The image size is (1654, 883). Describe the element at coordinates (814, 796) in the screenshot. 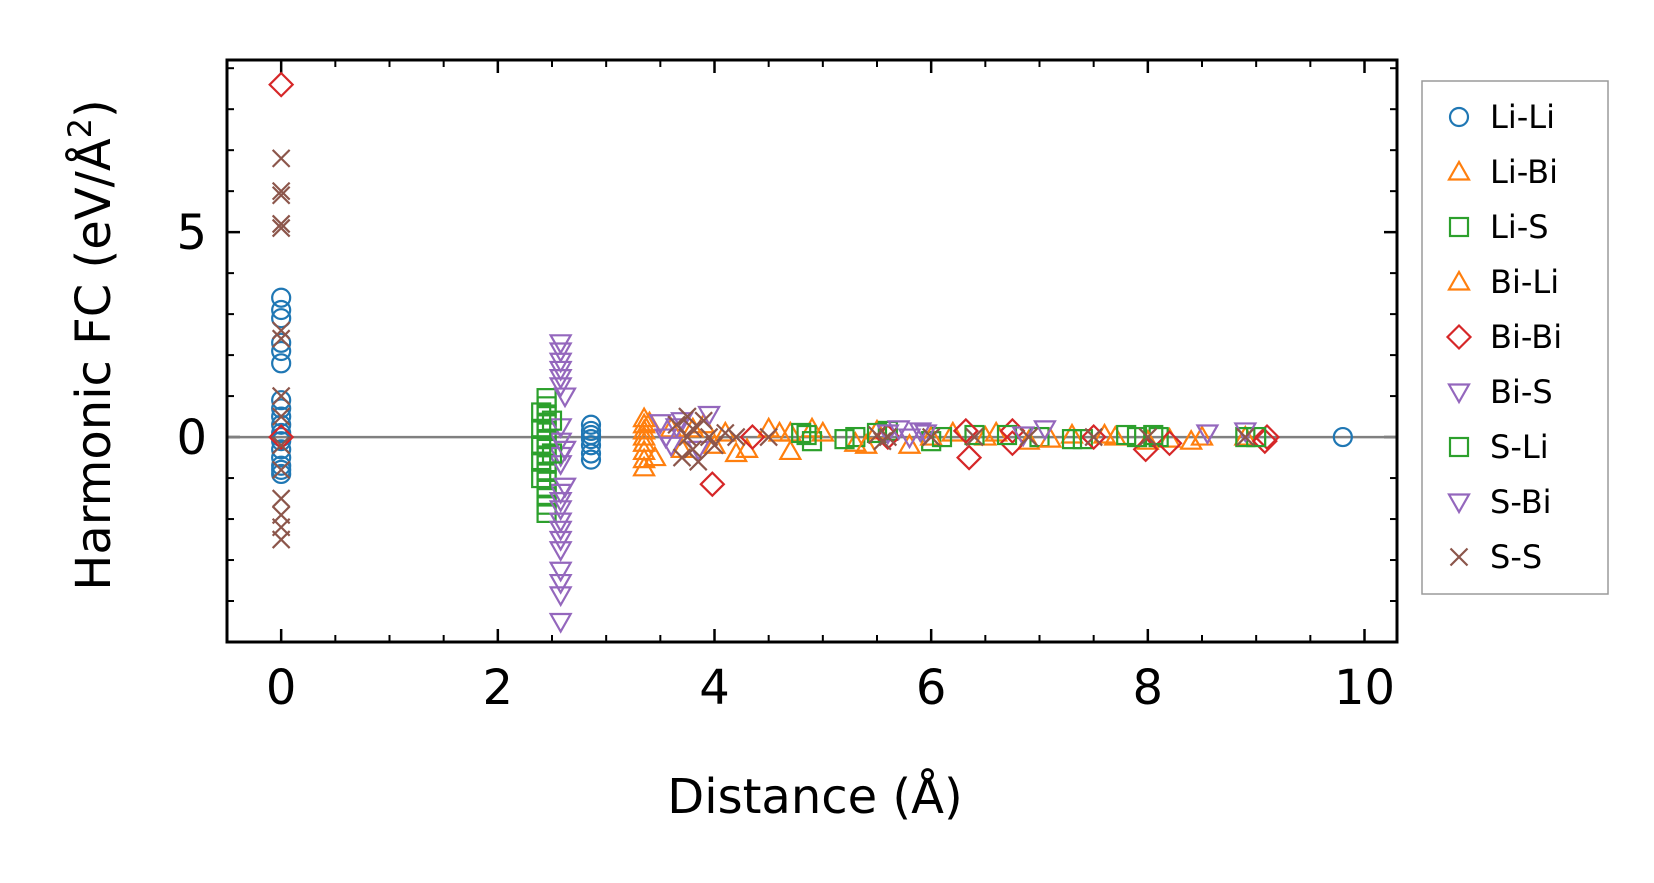

I see `x-axis-label: Distance (Å)` at that location.